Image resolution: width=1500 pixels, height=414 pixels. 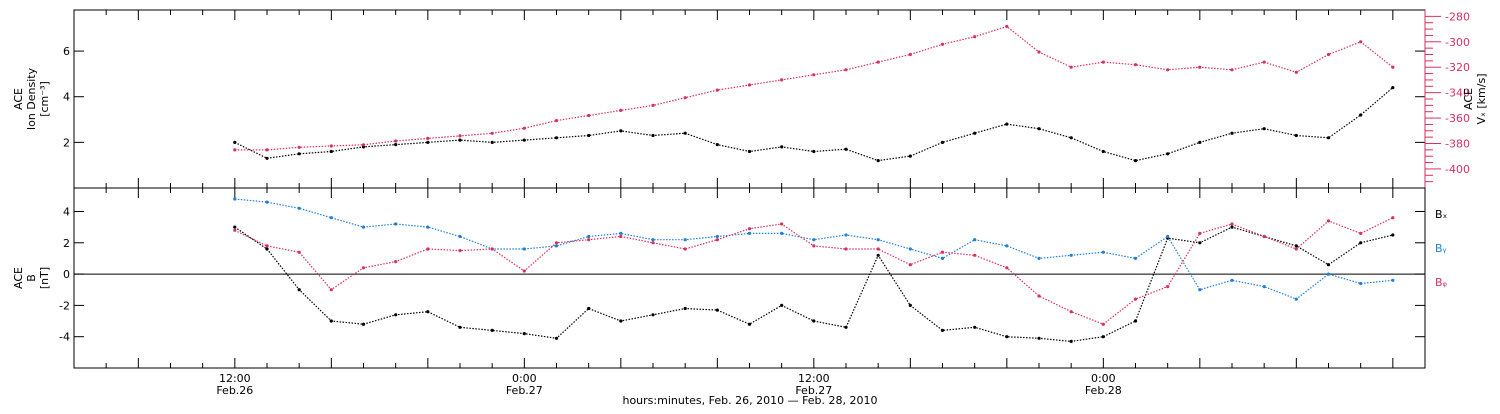 I want to click on y-tick-label-bottom: 0, so click(x=66, y=274).